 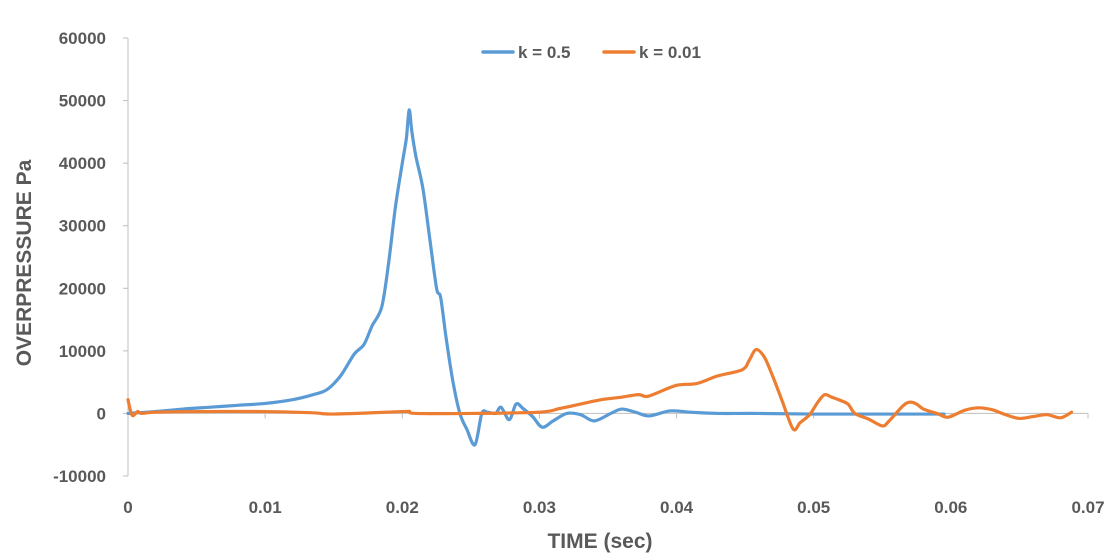 What do you see at coordinates (265, 507) in the screenshot?
I see `x-tick-label: 0.01` at bounding box center [265, 507].